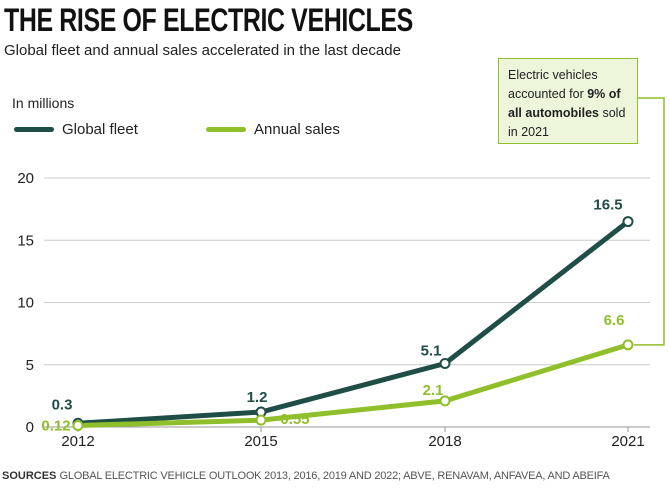  Describe the element at coordinates (100, 129) in the screenshot. I see `legend-label-global-fleet: Global fleet` at that location.